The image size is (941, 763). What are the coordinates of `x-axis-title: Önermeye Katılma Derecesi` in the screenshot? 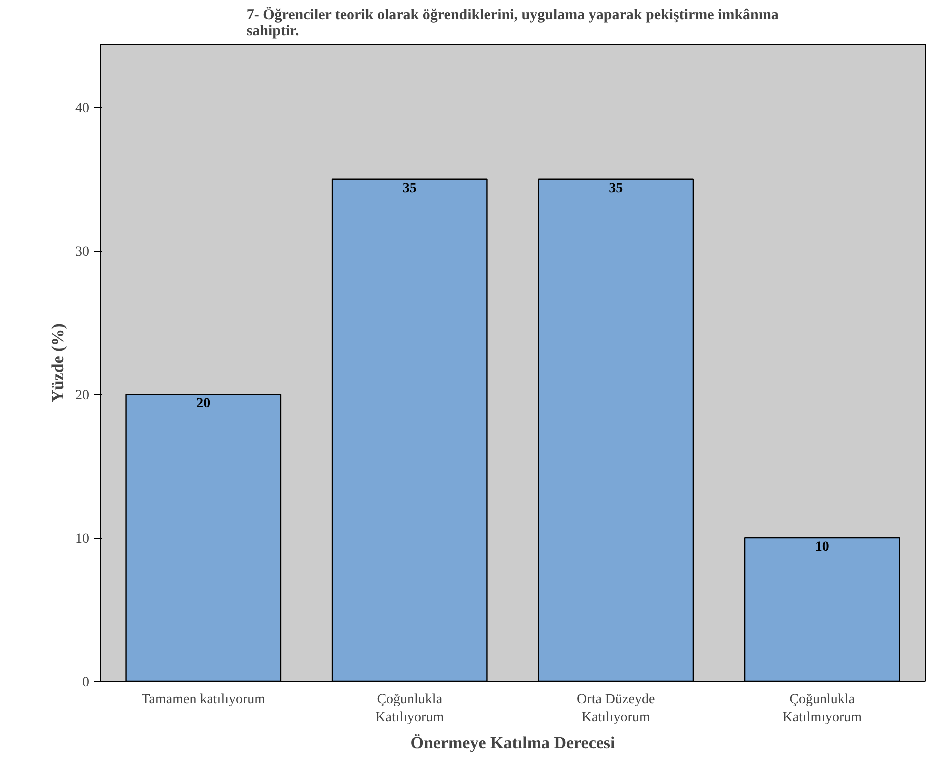 It's located at (513, 743).